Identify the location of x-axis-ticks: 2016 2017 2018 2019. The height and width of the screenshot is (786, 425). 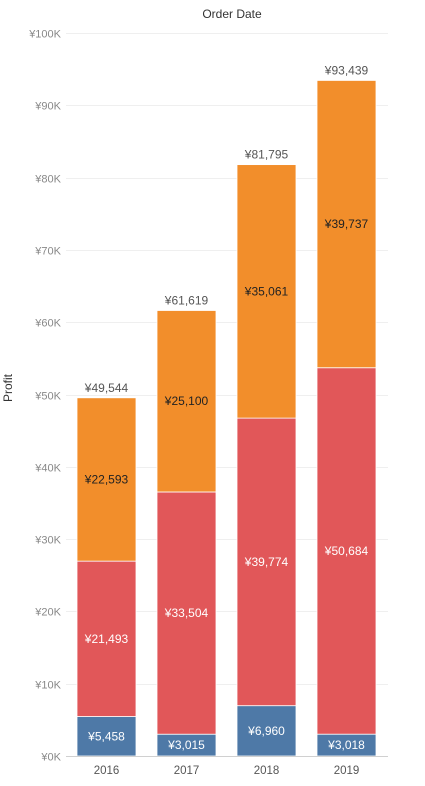
(227, 771).